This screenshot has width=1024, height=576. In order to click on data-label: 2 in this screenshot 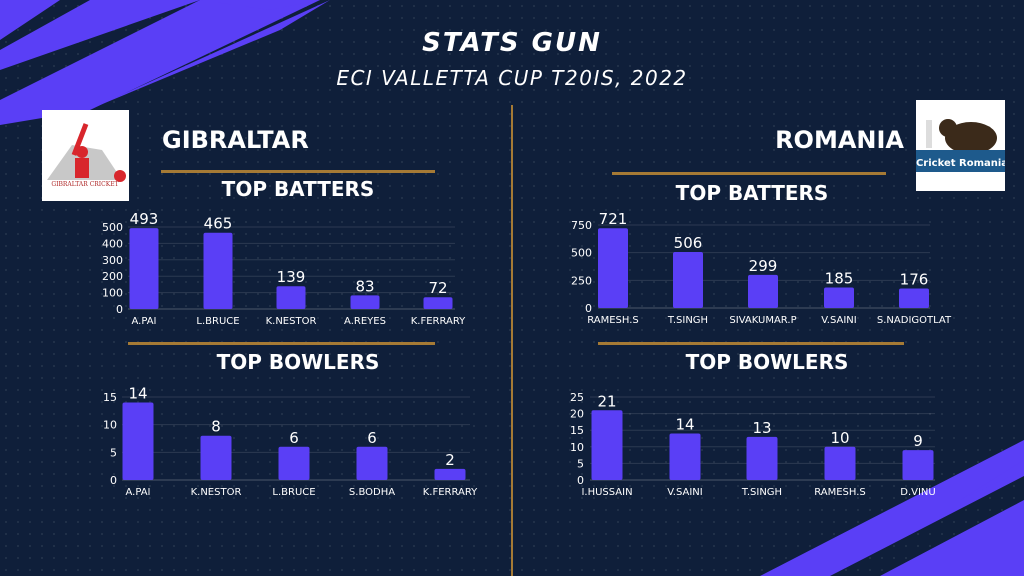, I will do `click(450, 460)`.